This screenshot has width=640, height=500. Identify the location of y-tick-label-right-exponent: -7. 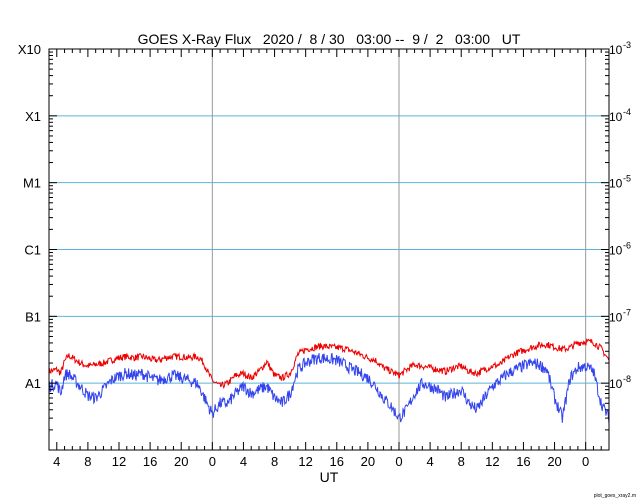
(627, 312).